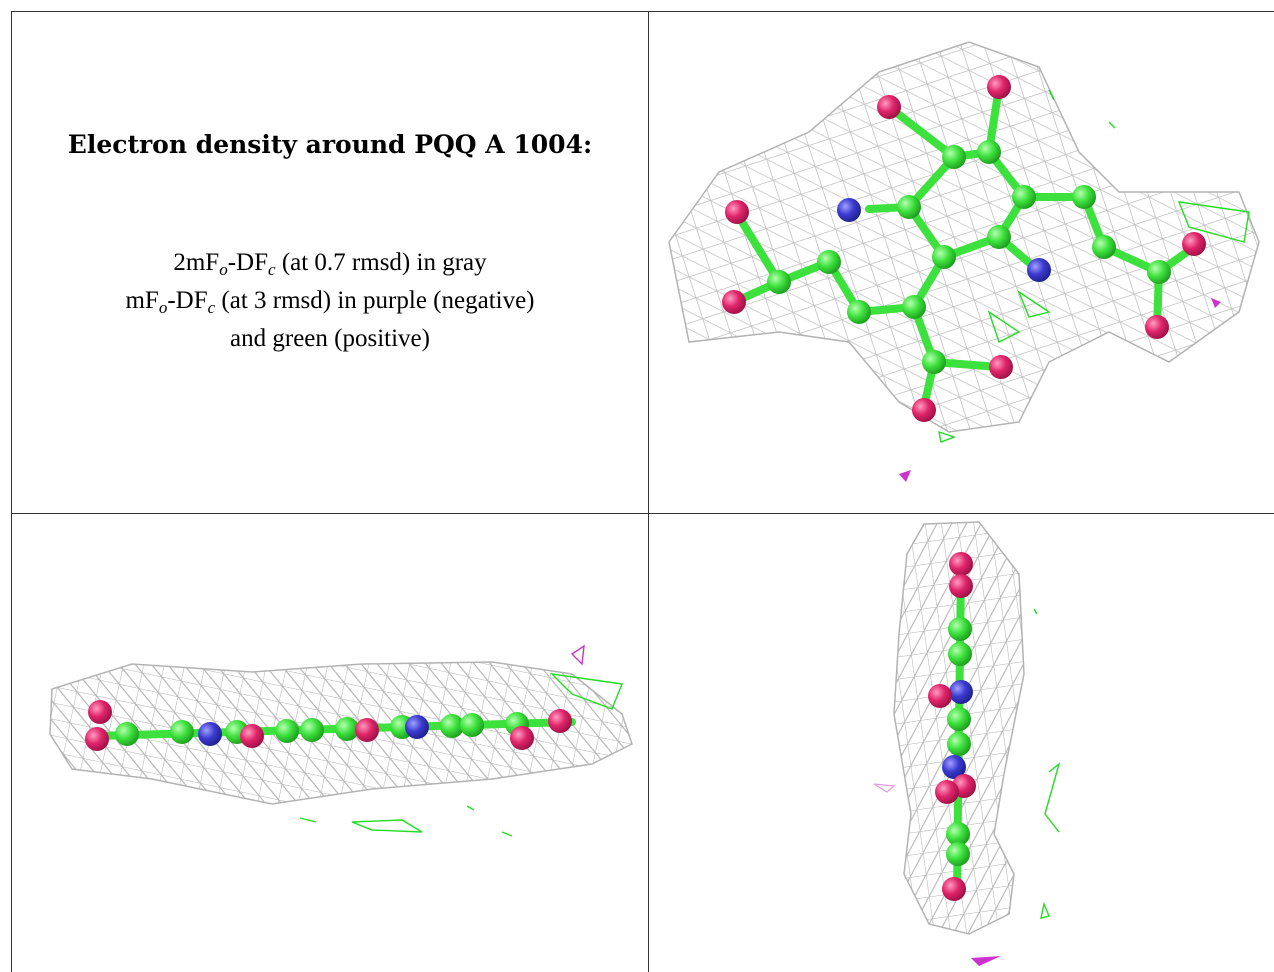 This screenshot has width=1274, height=972. I want to click on legend-line-colors: and green (positive), so click(330, 338).